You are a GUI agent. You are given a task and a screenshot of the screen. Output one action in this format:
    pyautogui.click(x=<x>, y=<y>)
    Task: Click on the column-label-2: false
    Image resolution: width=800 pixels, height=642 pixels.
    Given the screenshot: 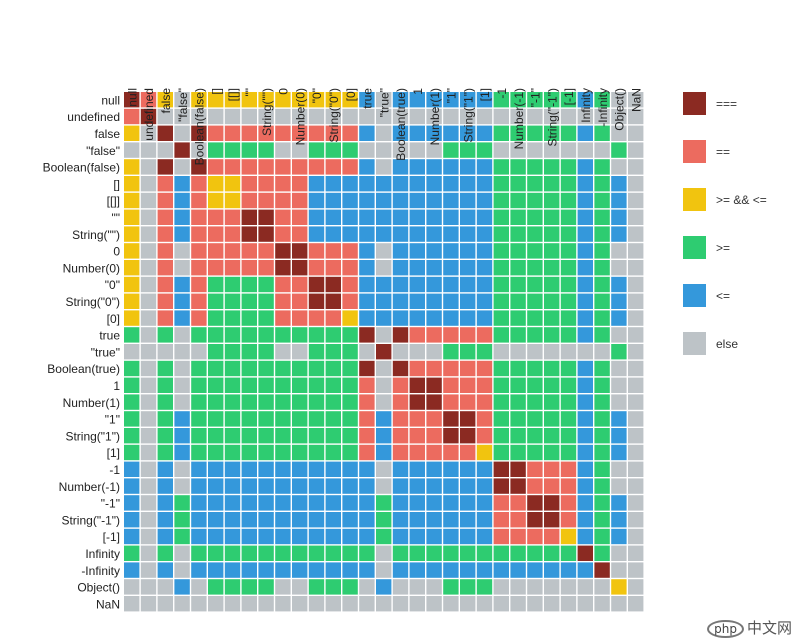 What is the action you would take?
    pyautogui.click(x=166, y=101)
    